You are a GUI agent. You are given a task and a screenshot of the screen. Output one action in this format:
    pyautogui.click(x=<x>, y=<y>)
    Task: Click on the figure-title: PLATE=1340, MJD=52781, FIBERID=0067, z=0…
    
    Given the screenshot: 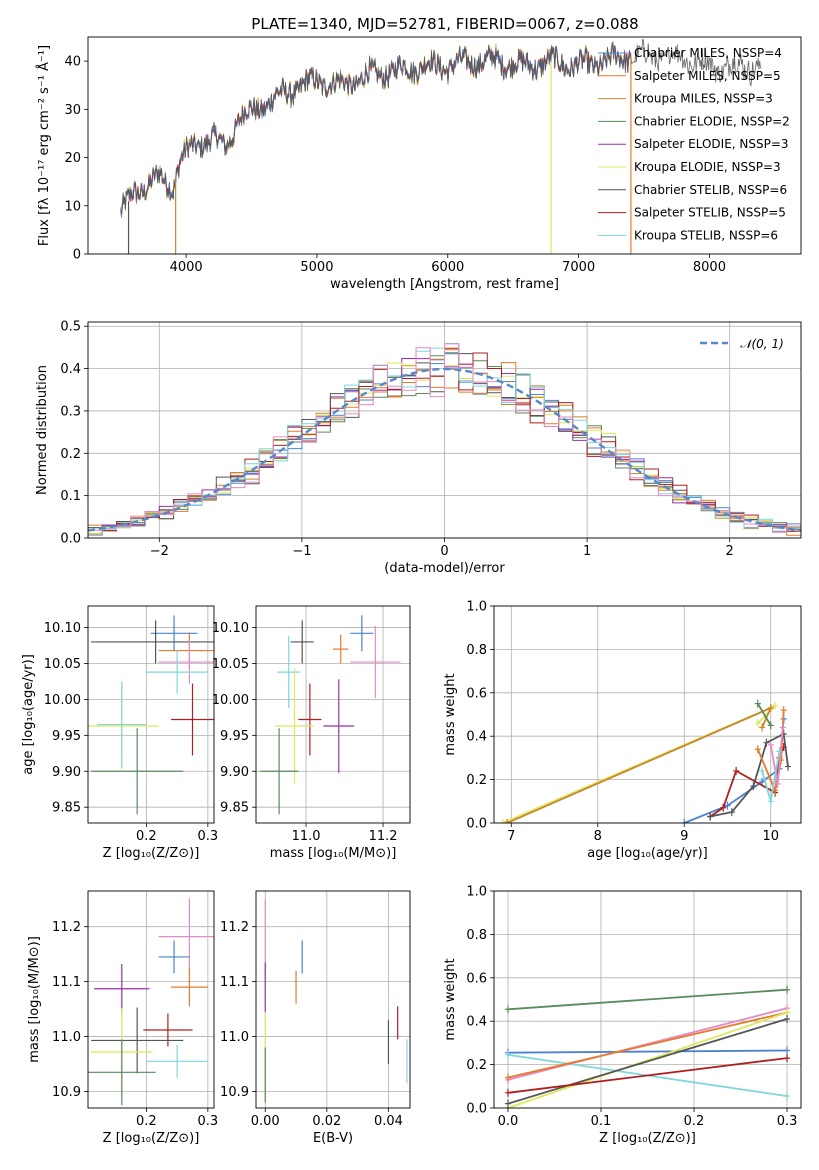 What is the action you would take?
    pyautogui.click(x=444, y=24)
    